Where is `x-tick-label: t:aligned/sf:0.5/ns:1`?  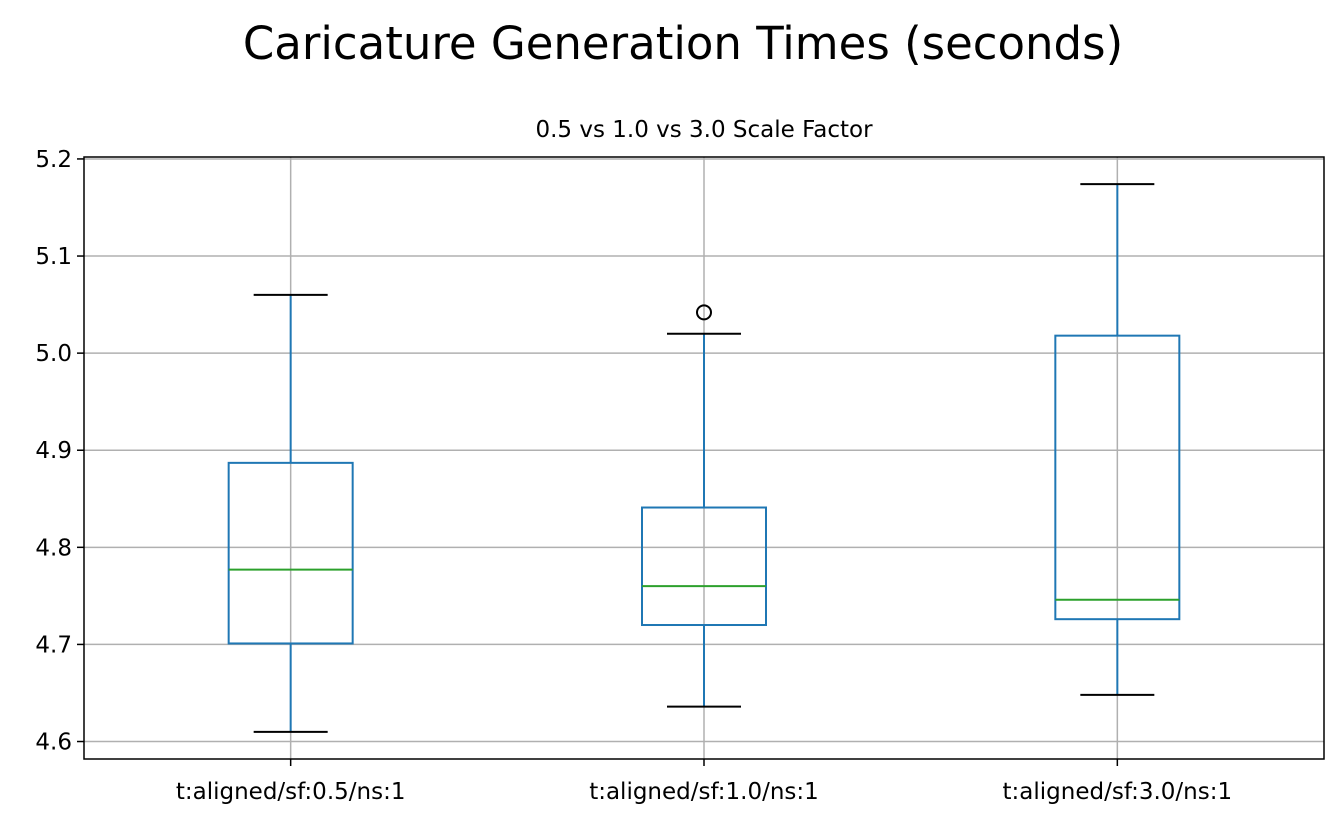 x-tick-label: t:aligned/sf:0.5/ns:1 is located at coordinates (291, 792).